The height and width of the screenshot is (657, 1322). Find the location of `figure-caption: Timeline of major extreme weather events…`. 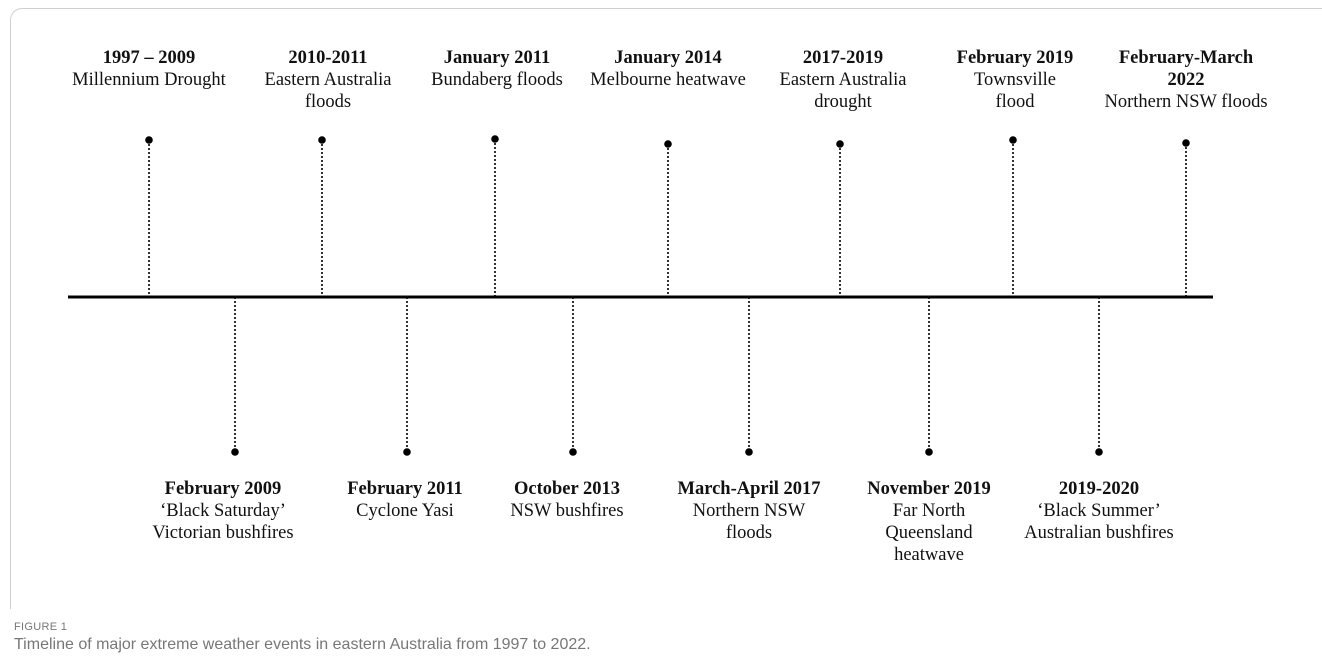

figure-caption: Timeline of major extreme weather events… is located at coordinates (302, 644).